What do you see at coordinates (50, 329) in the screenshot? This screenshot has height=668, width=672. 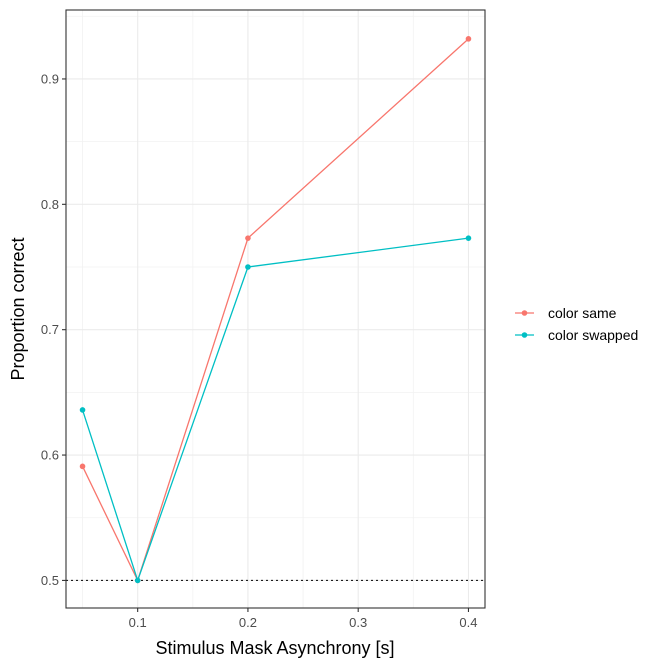 I see `y-tick-label: 0.7` at bounding box center [50, 329].